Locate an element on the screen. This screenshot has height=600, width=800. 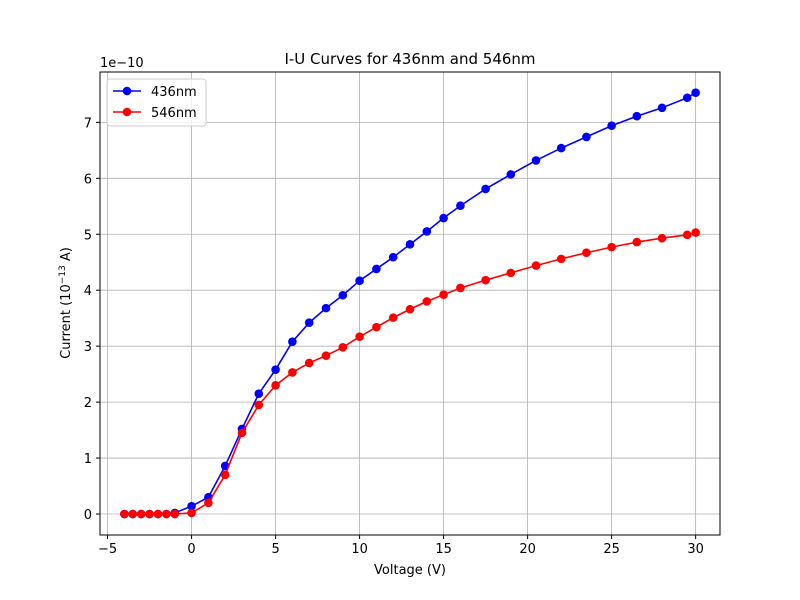
x-tick-label: 25 is located at coordinates (611, 549).